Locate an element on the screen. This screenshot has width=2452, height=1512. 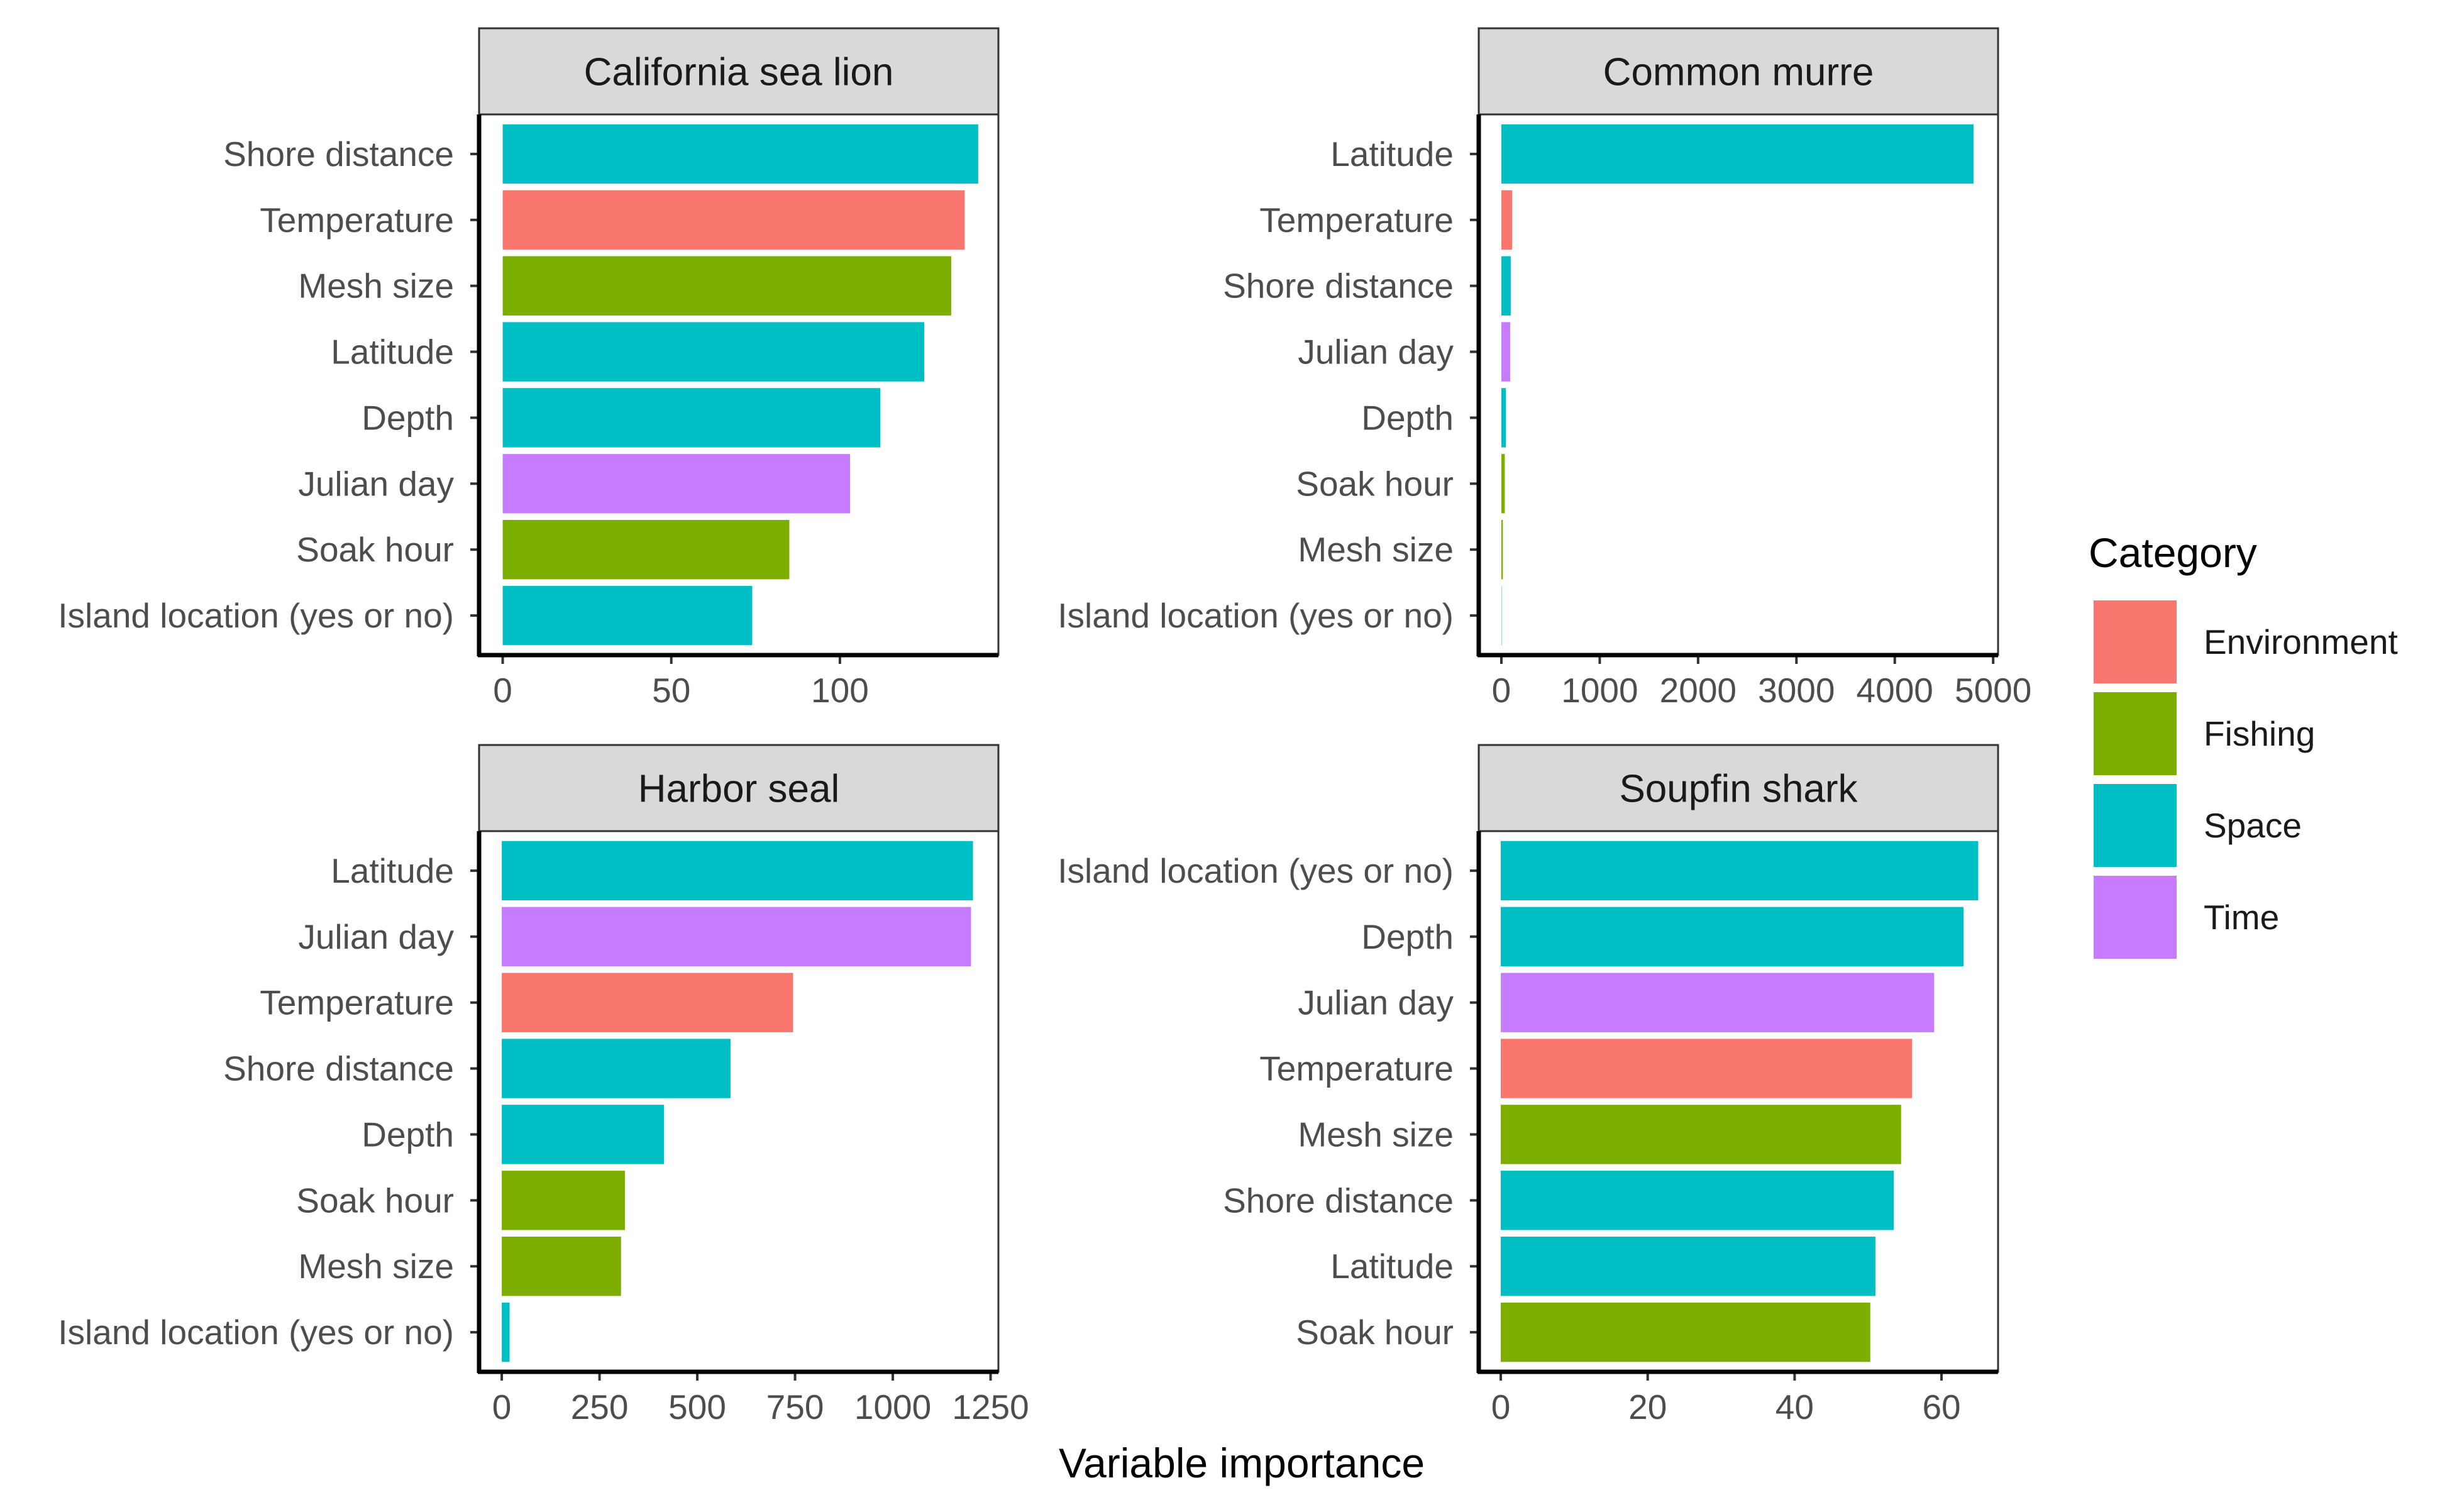
x-tick-label: 50 is located at coordinates (671, 690).